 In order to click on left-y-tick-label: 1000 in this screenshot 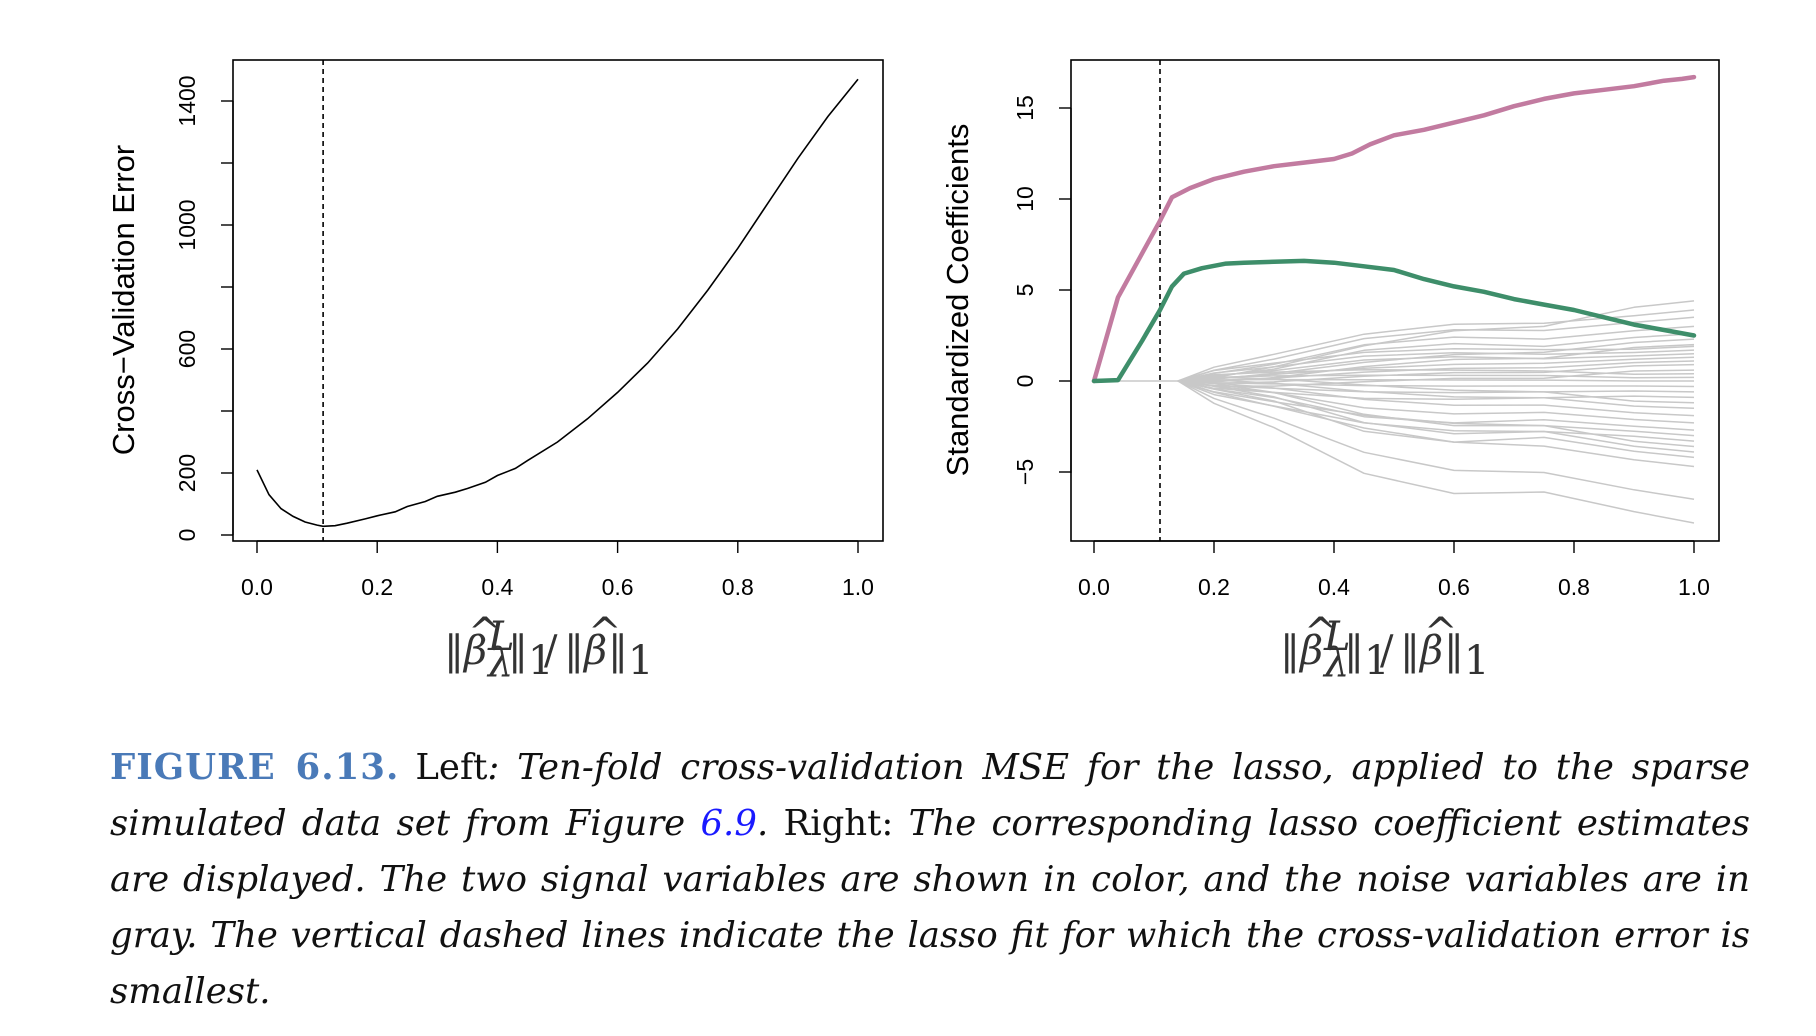, I will do `click(187, 224)`.